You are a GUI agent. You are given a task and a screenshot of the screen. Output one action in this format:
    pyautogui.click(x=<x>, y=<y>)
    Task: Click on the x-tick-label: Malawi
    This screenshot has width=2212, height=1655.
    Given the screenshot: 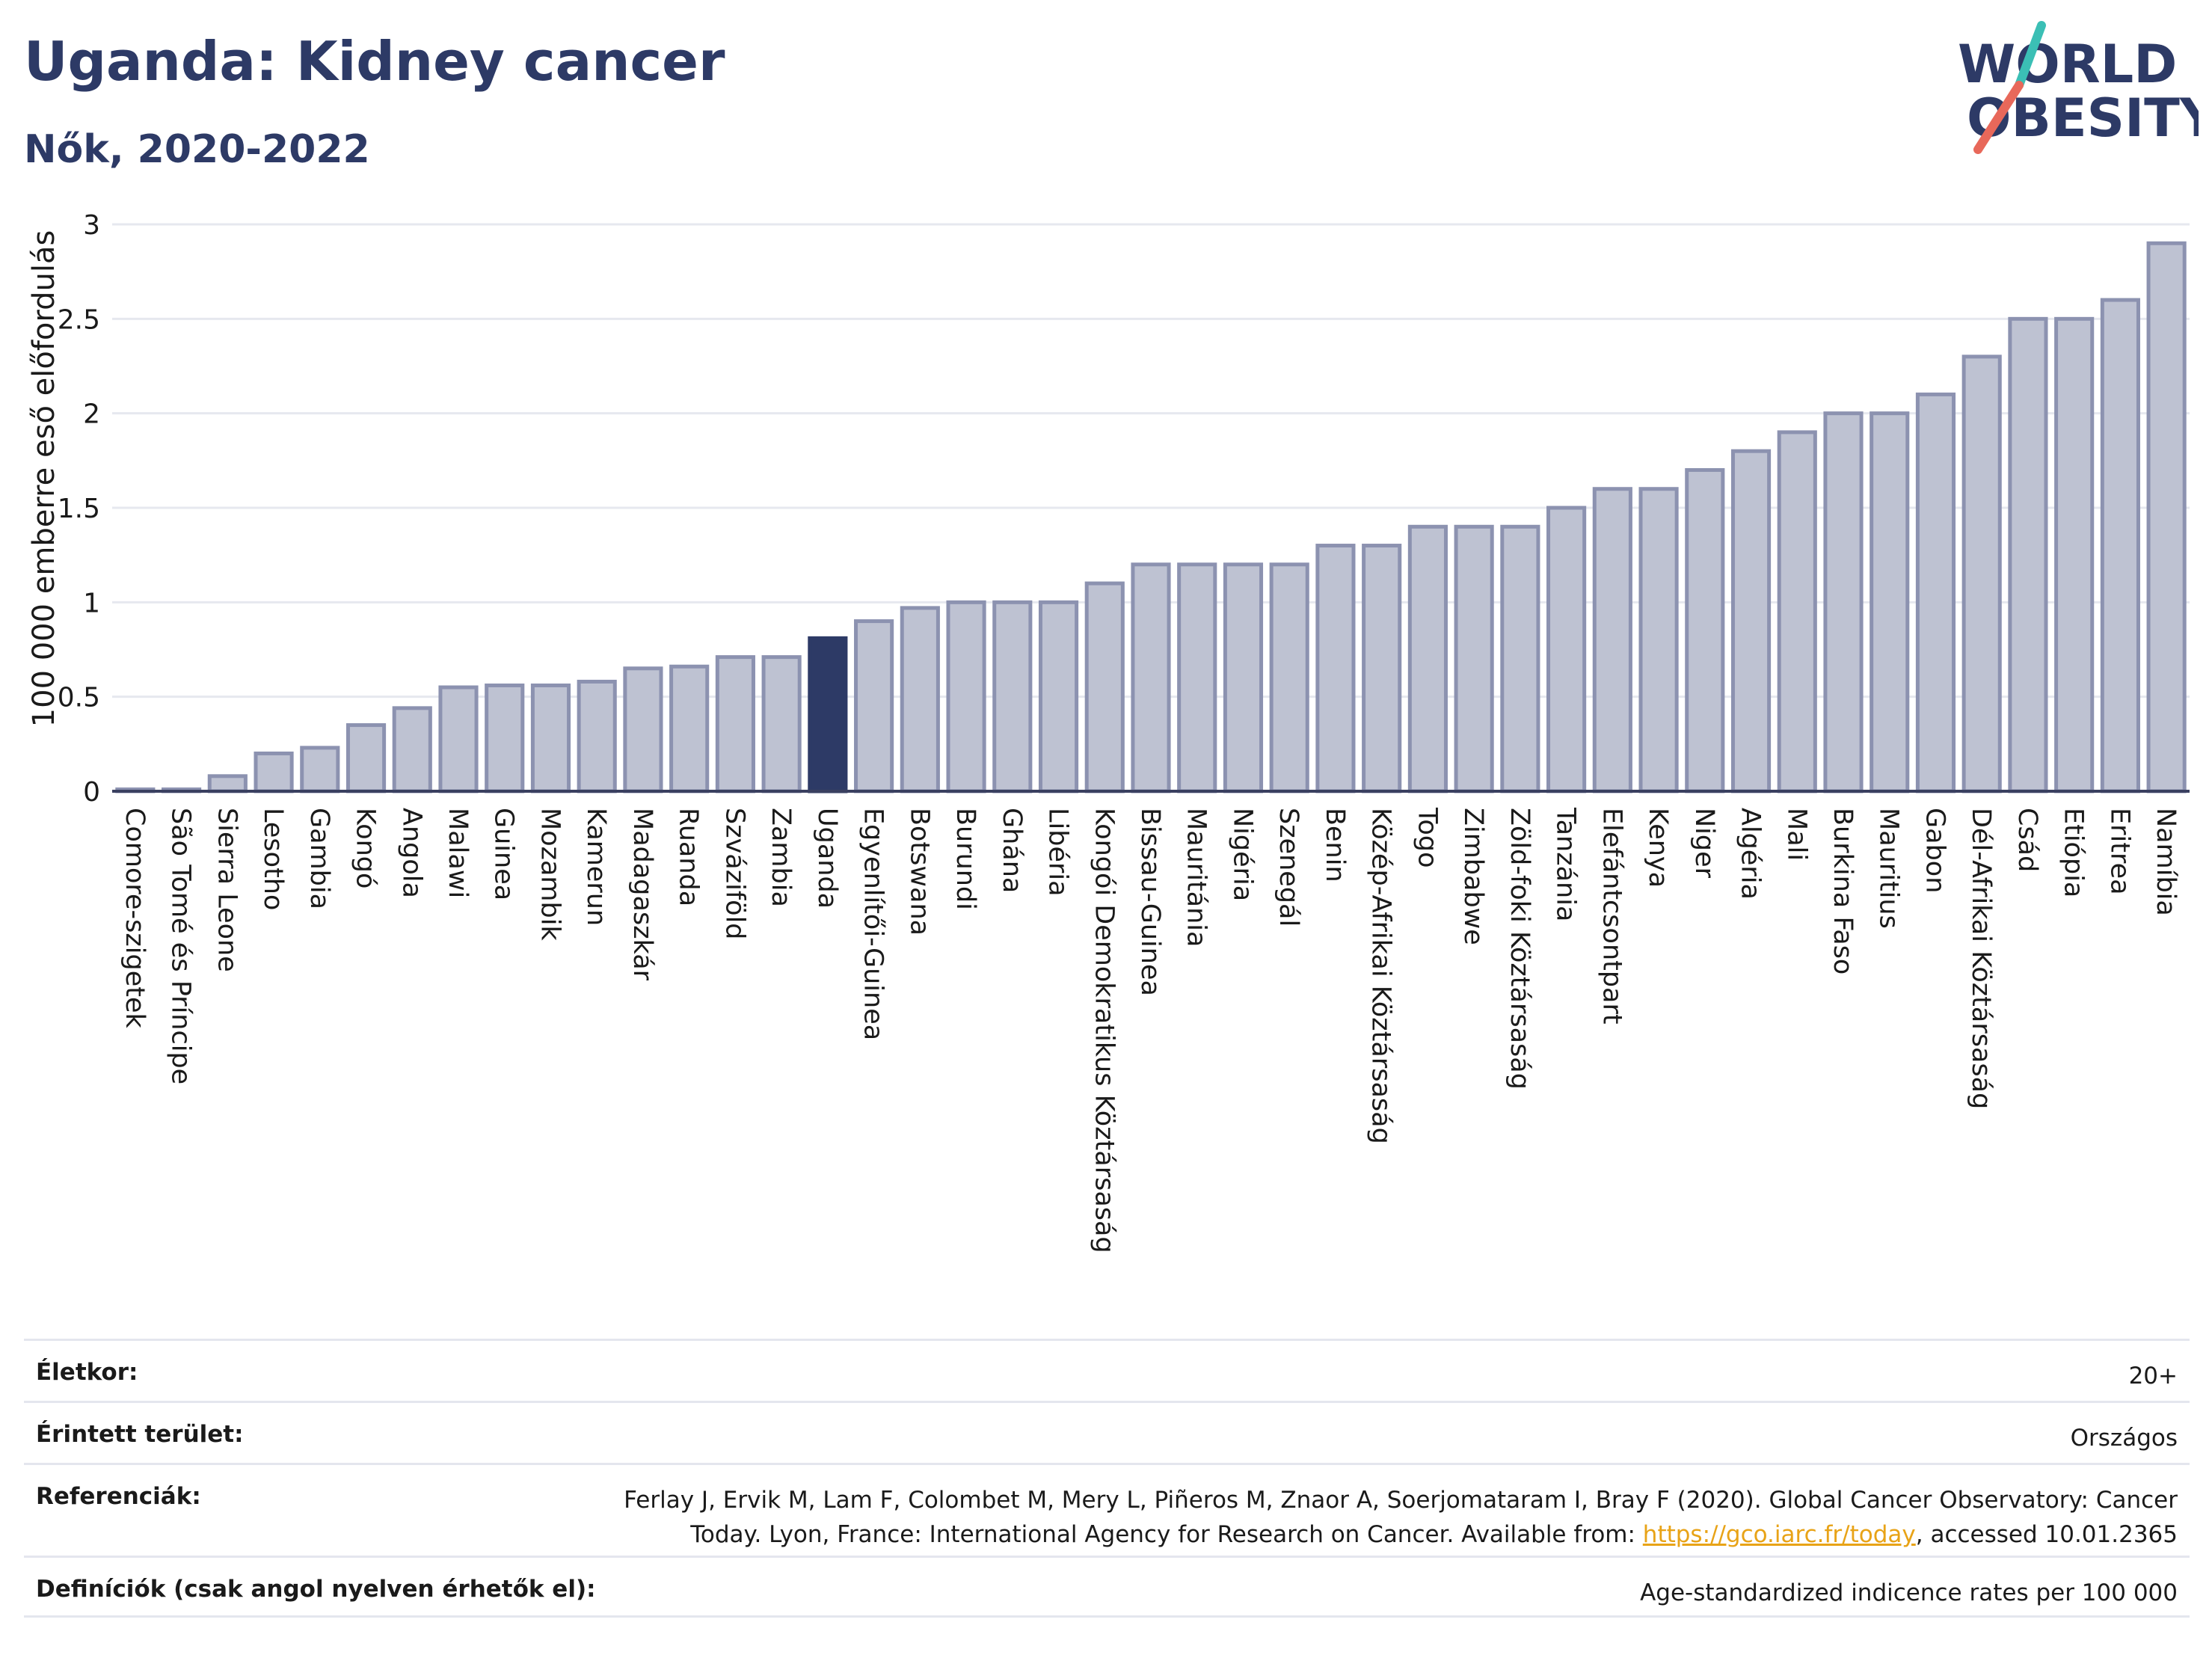 What is the action you would take?
    pyautogui.click(x=458, y=853)
    